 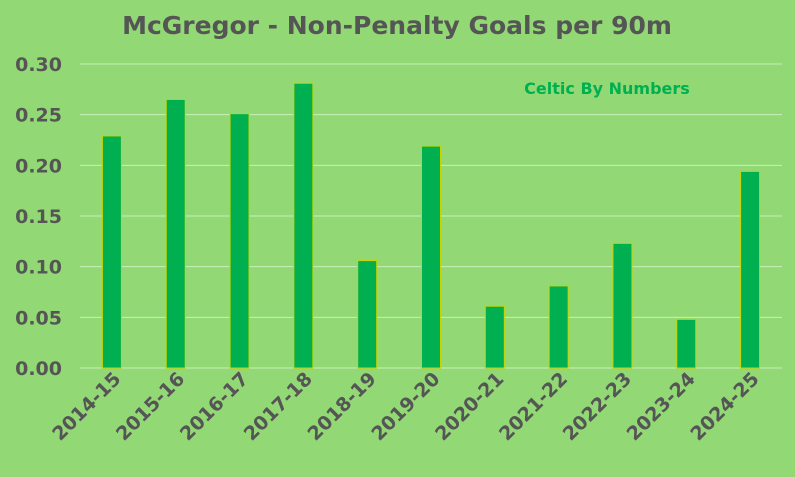 What do you see at coordinates (724, 406) in the screenshot?
I see `x-tick-label: 2024-25` at bounding box center [724, 406].